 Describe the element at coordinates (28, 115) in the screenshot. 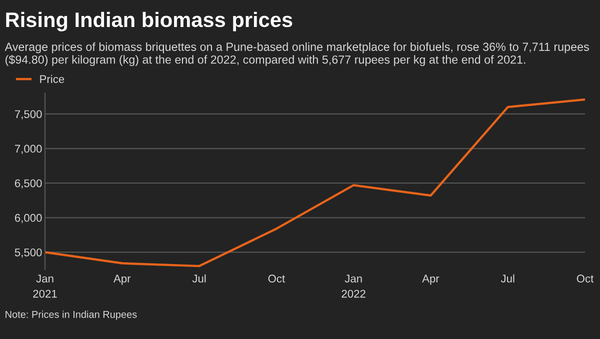

I see `y-tick-label: 7,500` at that location.